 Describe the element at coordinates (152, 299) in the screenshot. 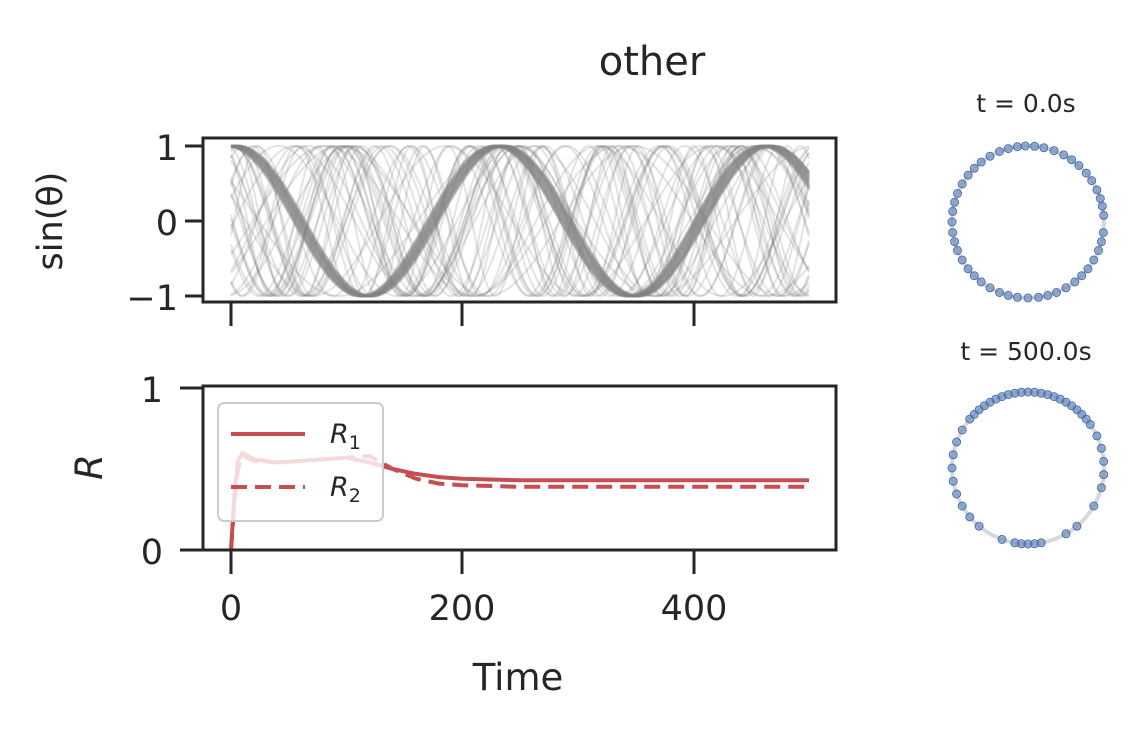

I see `top-y-tick-neg1: −1` at that location.